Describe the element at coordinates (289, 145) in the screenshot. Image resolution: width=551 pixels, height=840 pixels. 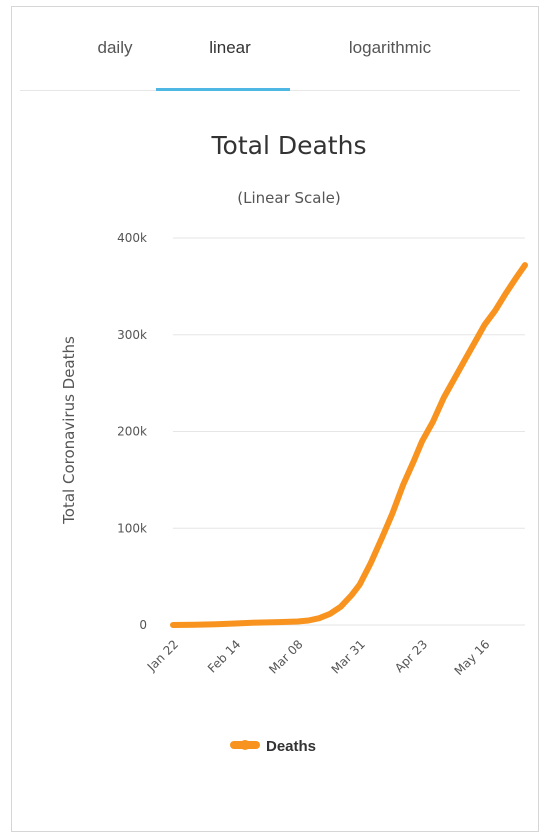
I see `chart-title: Total Deaths` at that location.